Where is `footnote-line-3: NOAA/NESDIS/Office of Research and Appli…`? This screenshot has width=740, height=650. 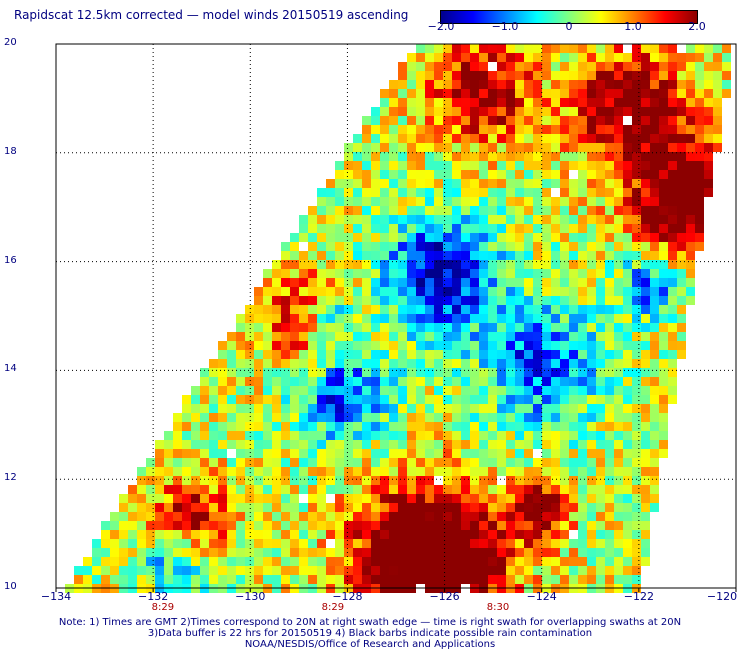 footnote-line-3: NOAA/NESDIS/Office of Research and Appli… is located at coordinates (370, 644).